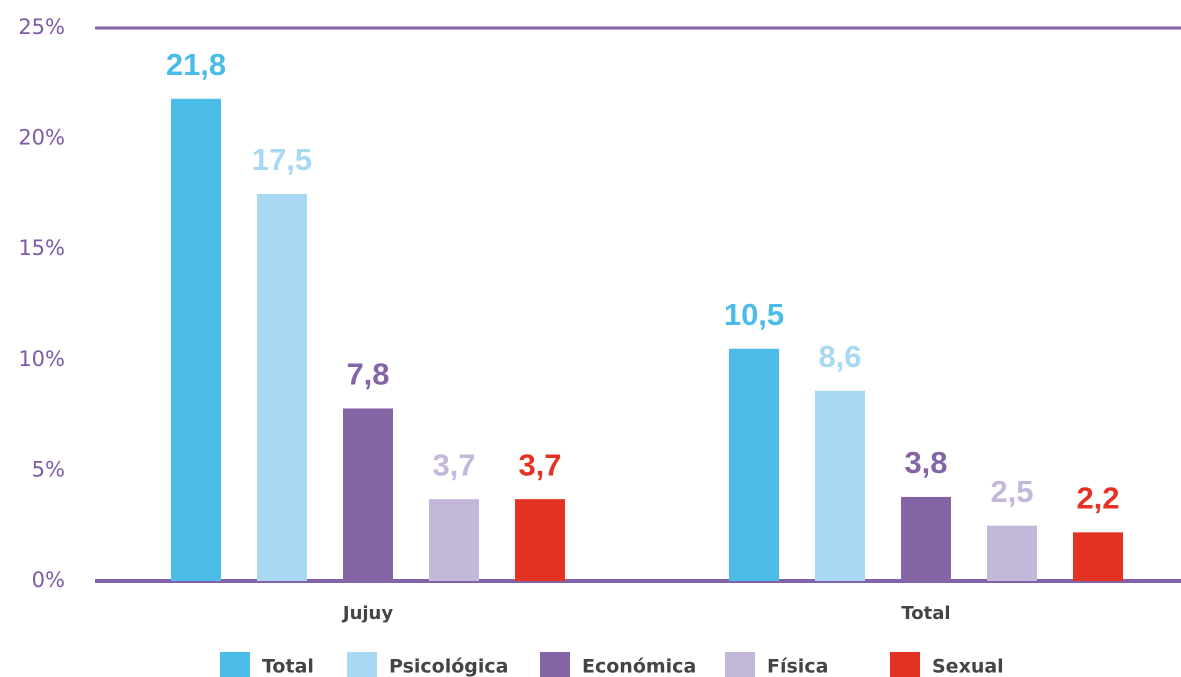  I want to click on value-label: 10,5, so click(754, 314).